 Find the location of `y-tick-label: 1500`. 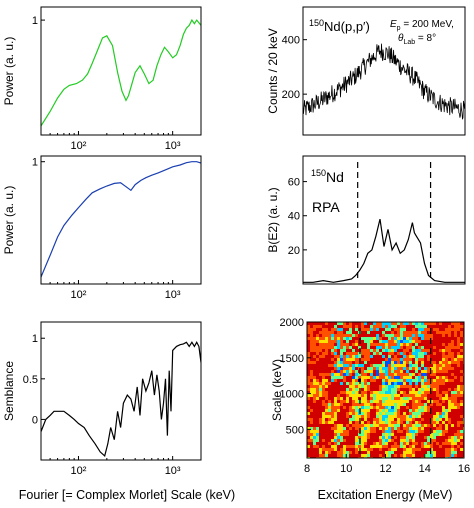

y-tick-label: 1500 is located at coordinates (292, 359).